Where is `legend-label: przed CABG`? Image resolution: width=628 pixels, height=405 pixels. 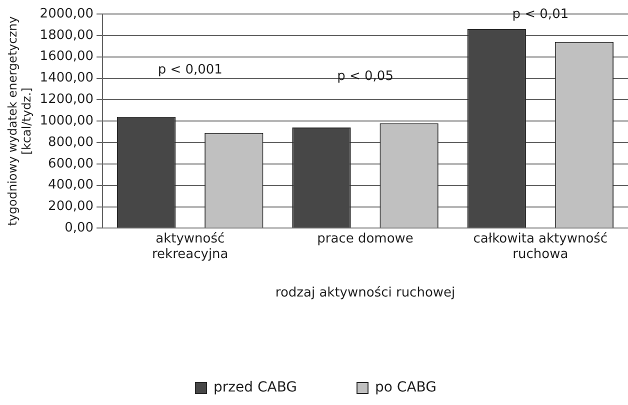
legend-label: przed CABG is located at coordinates (256, 388).